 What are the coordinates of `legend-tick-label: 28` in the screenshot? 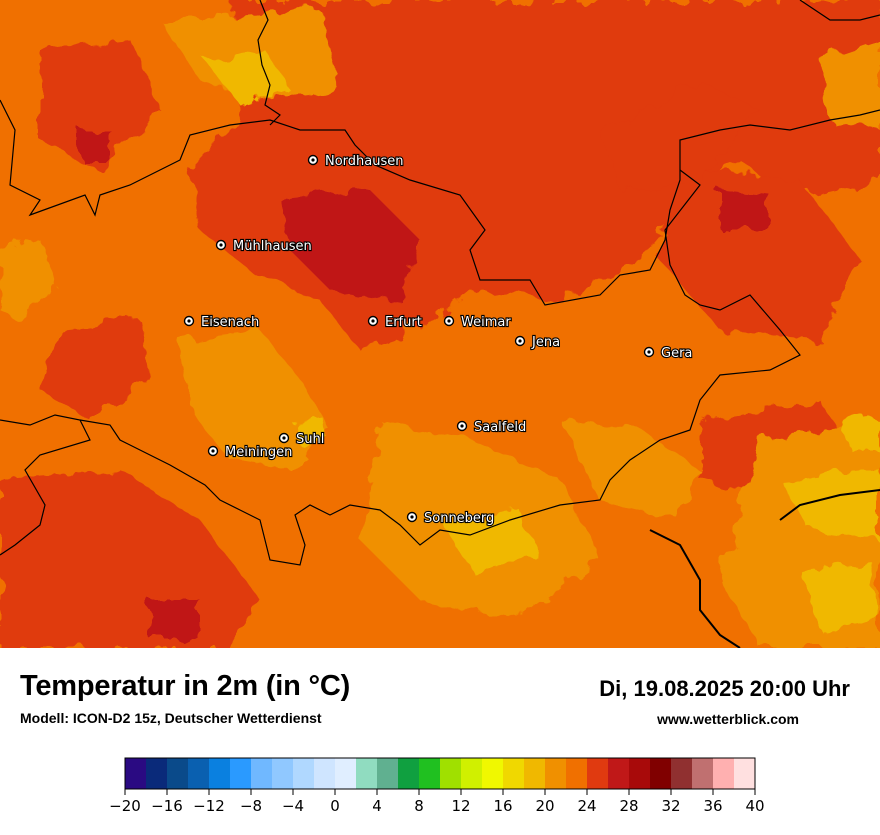 It's located at (628, 806).